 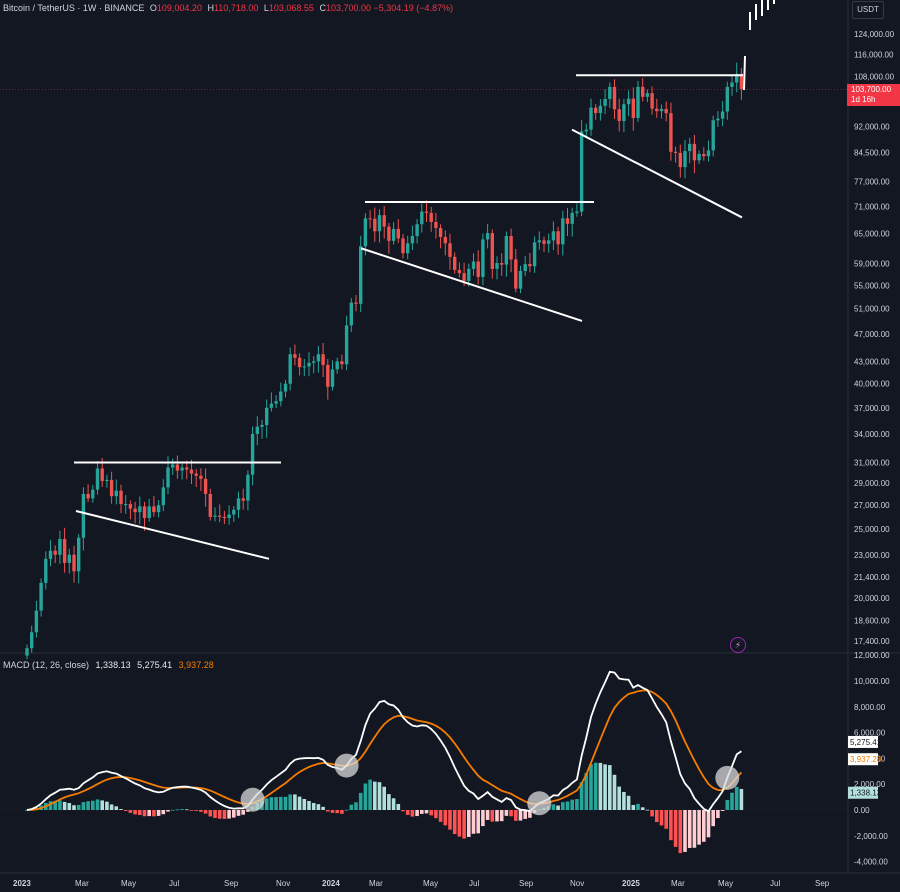 I want to click on lightning-icon: ⚡, so click(x=738, y=645).